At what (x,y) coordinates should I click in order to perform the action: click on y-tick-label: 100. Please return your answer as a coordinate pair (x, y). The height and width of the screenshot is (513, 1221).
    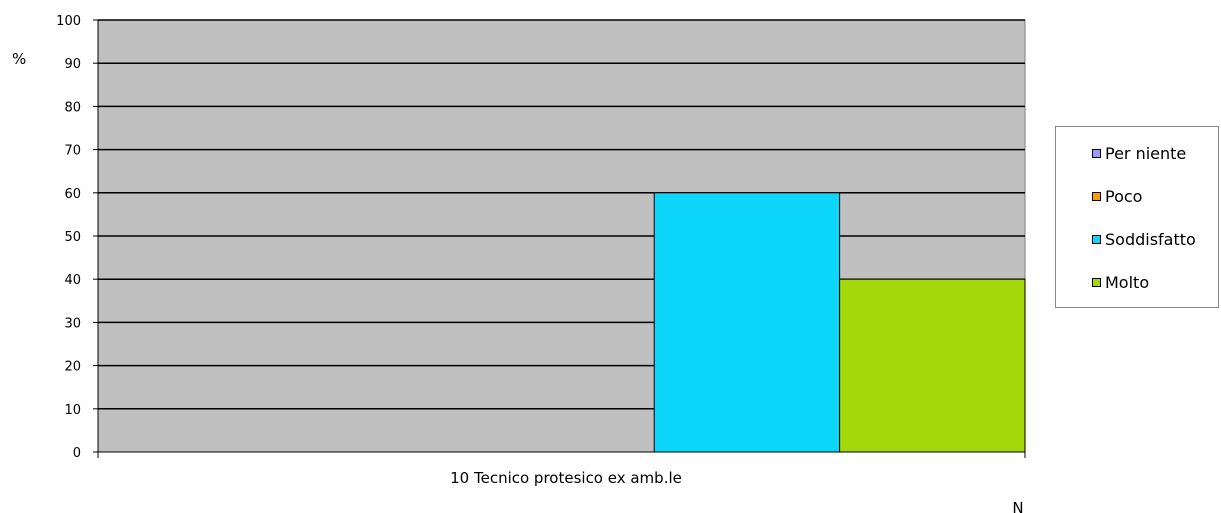
    Looking at the image, I should click on (68, 21).